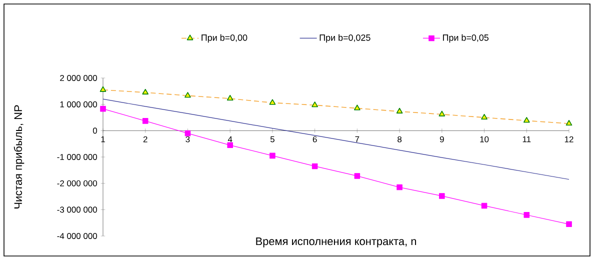 The image size is (594, 260). I want to click on y-tick-label: 0, so click(95, 131).